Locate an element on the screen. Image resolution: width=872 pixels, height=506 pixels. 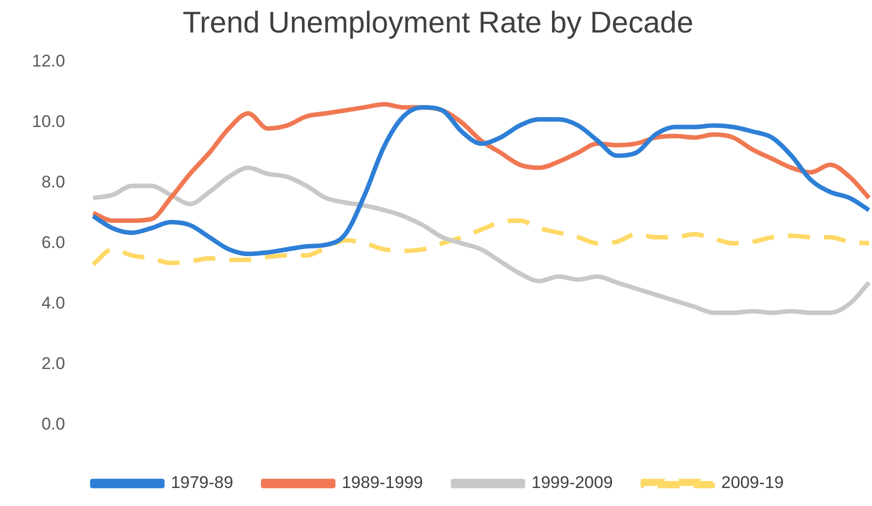
legend-label: 1979-89 is located at coordinates (202, 482).